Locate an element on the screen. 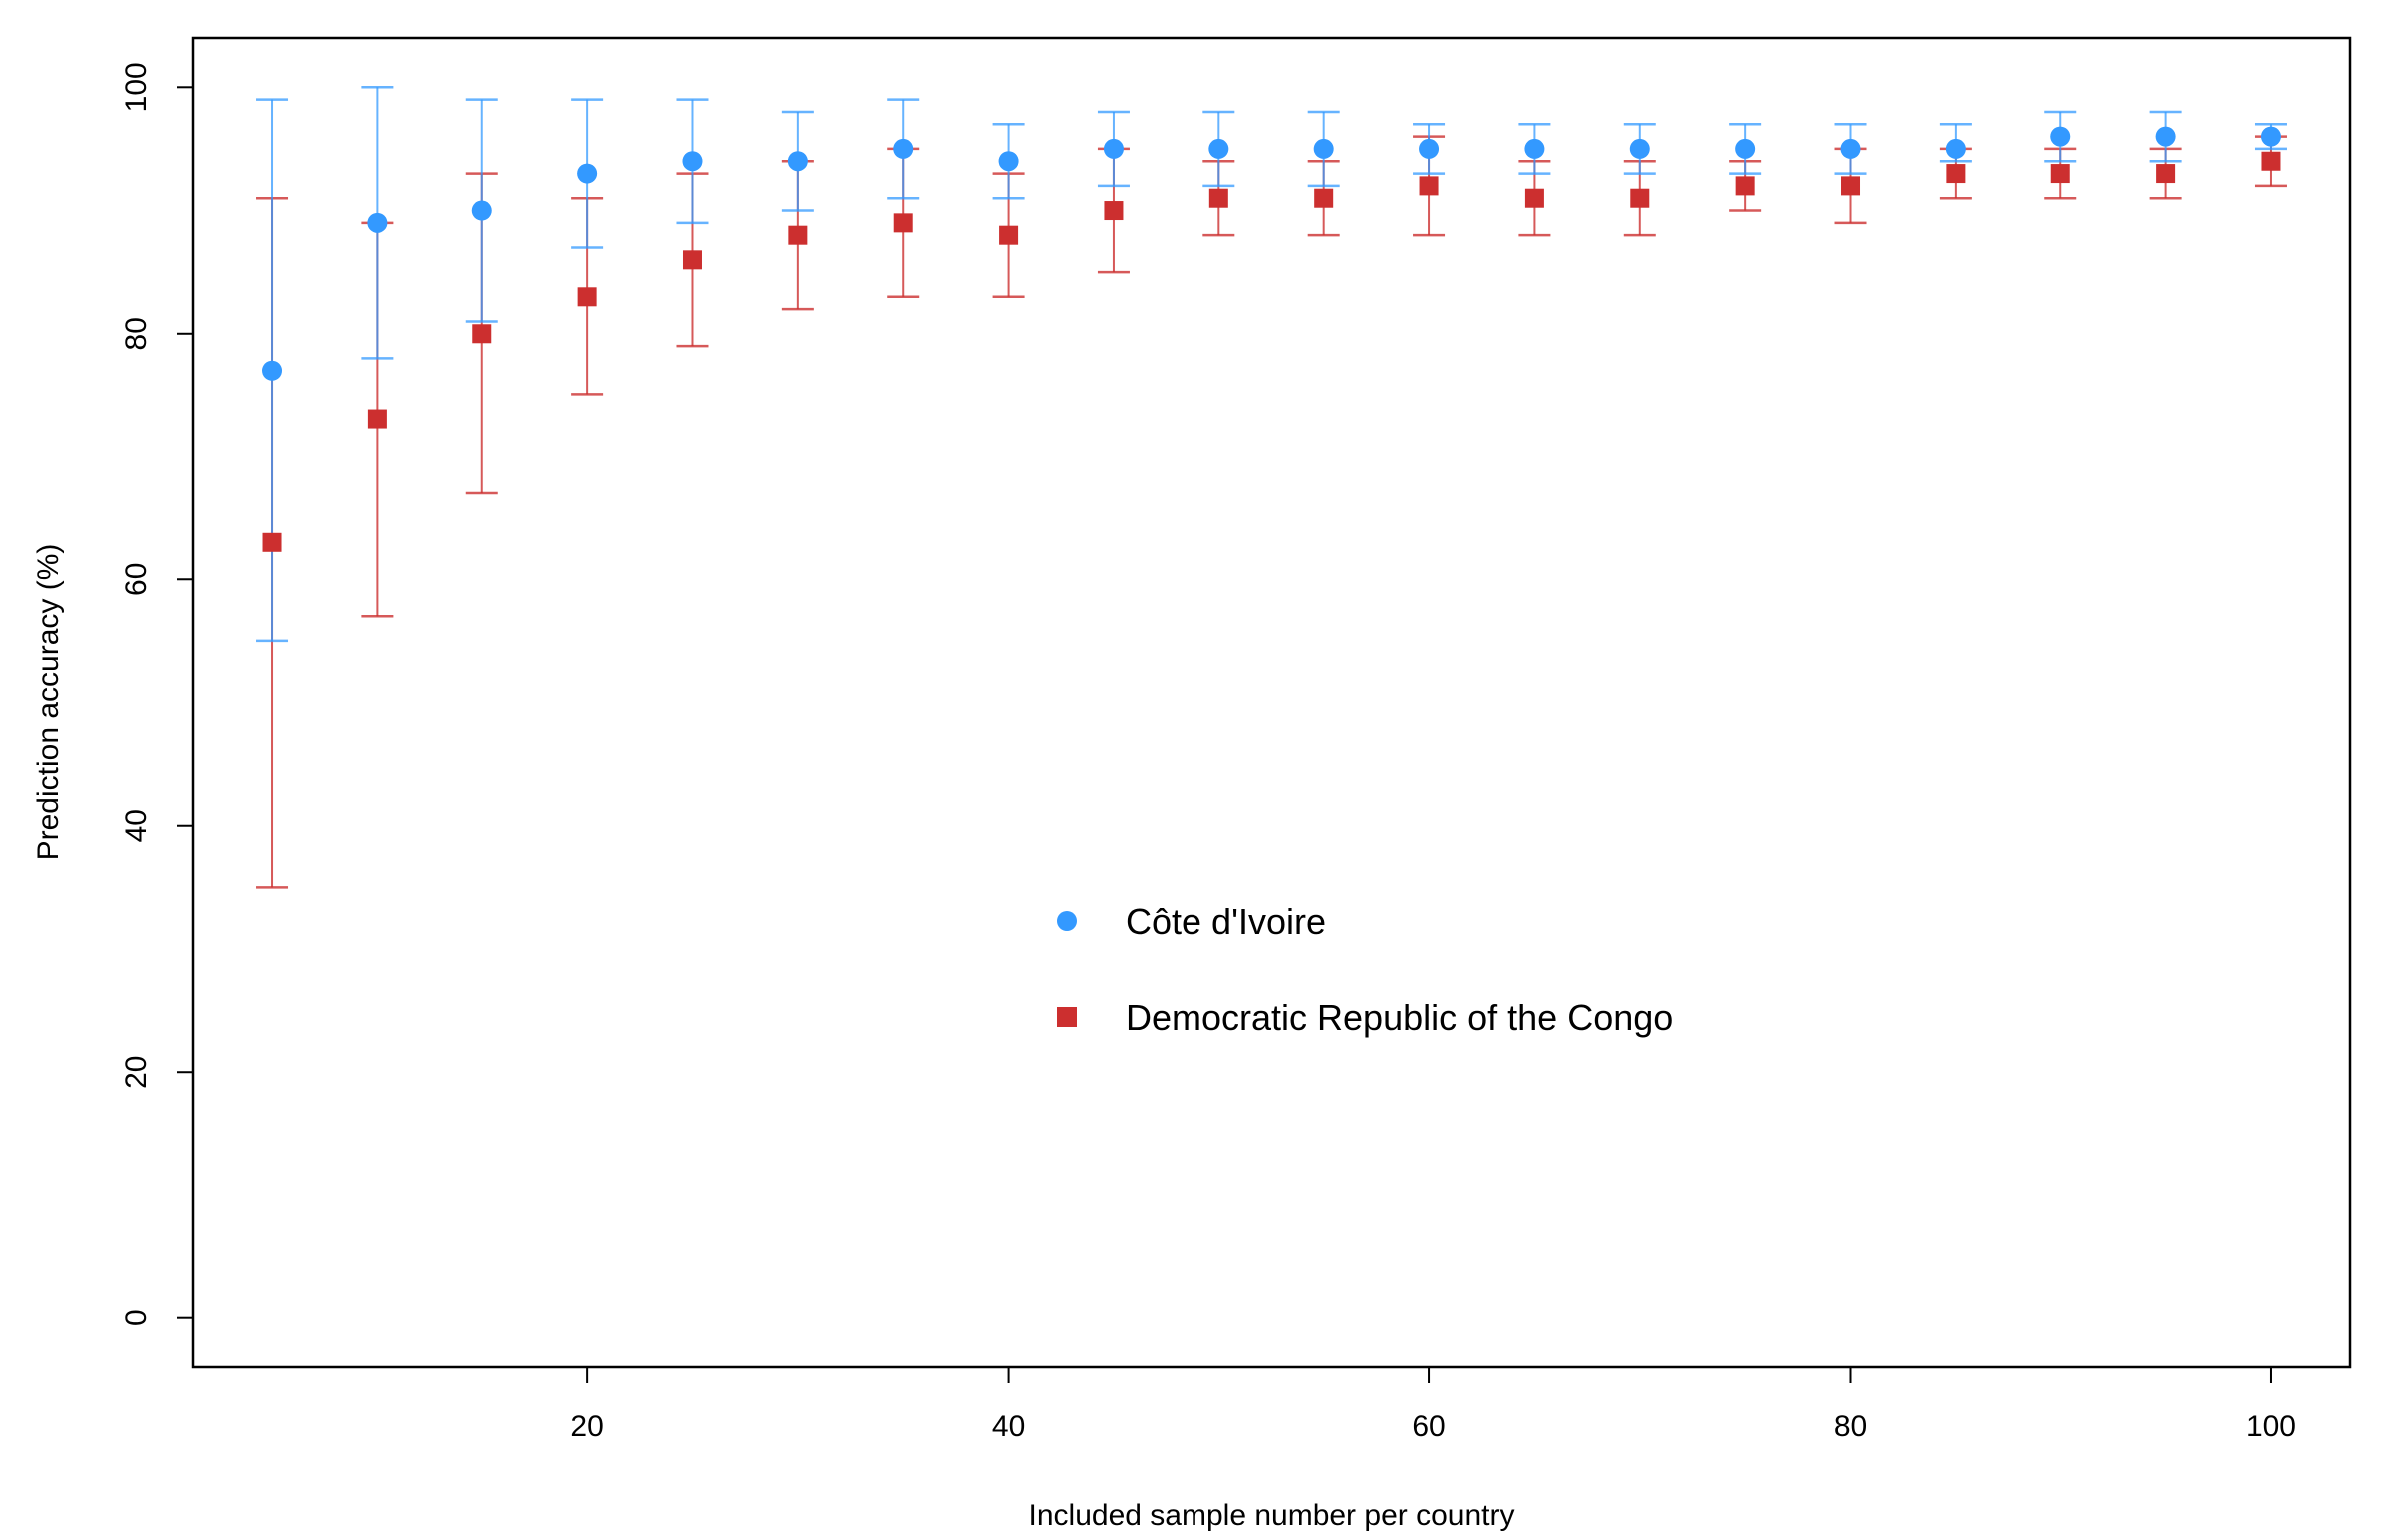 Image resolution: width=2389 pixels, height=1540 pixels. y-tick-label: 60 is located at coordinates (136, 579).